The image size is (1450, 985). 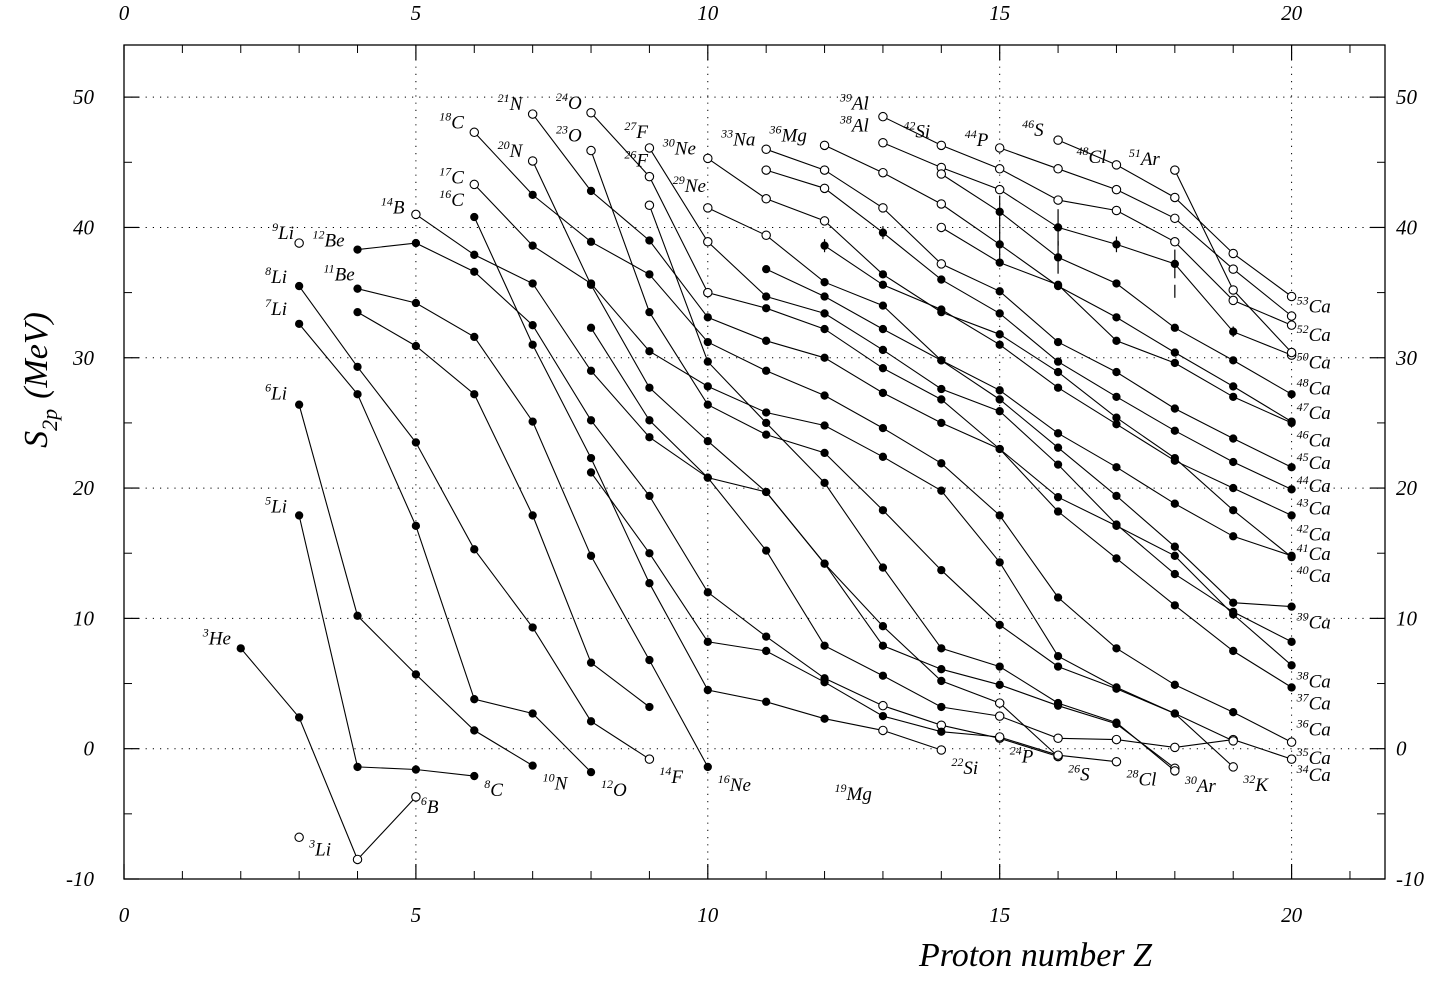 What do you see at coordinates (276, 505) in the screenshot?
I see `isotope-label: 5Li` at bounding box center [276, 505].